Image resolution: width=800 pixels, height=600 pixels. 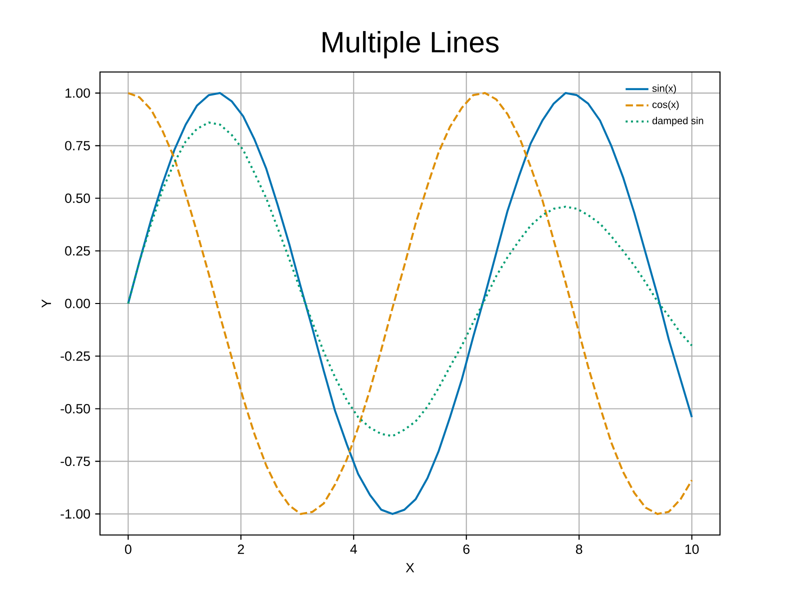 What do you see at coordinates (75, 409) in the screenshot?
I see `y-tick-label: -0.50` at bounding box center [75, 409].